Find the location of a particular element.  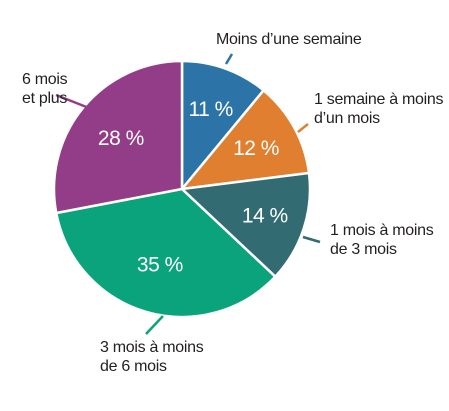

category-label-line: Moins d’une semaine is located at coordinates (289, 39).